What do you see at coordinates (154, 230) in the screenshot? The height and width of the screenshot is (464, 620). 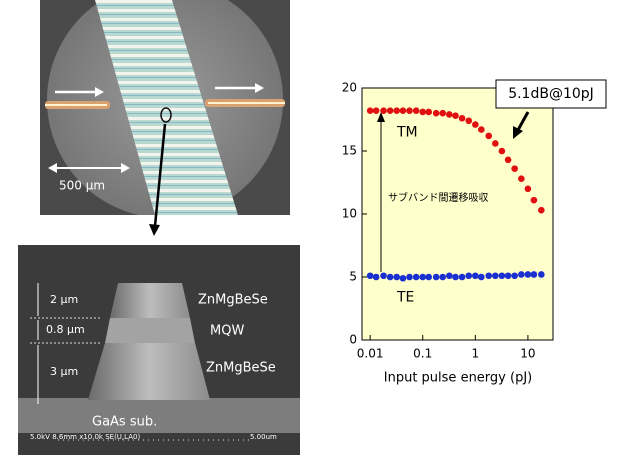 I see `zoom-arrow-head` at bounding box center [154, 230].